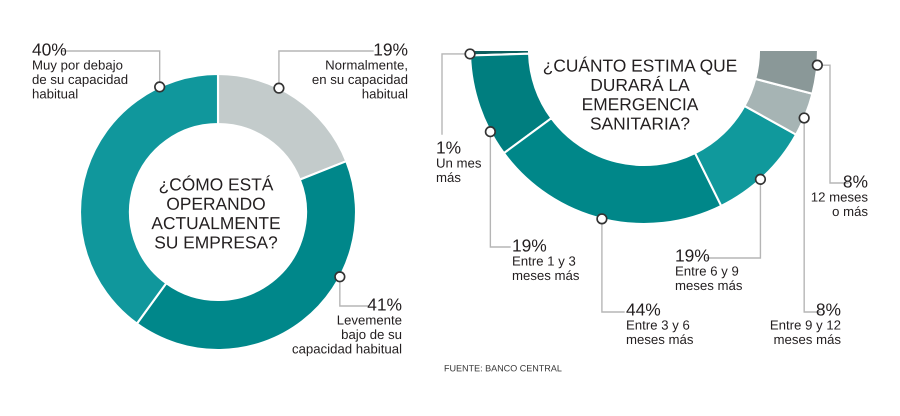  Describe the element at coordinates (385, 304) in the screenshot. I see `data-label: 41%` at that location.